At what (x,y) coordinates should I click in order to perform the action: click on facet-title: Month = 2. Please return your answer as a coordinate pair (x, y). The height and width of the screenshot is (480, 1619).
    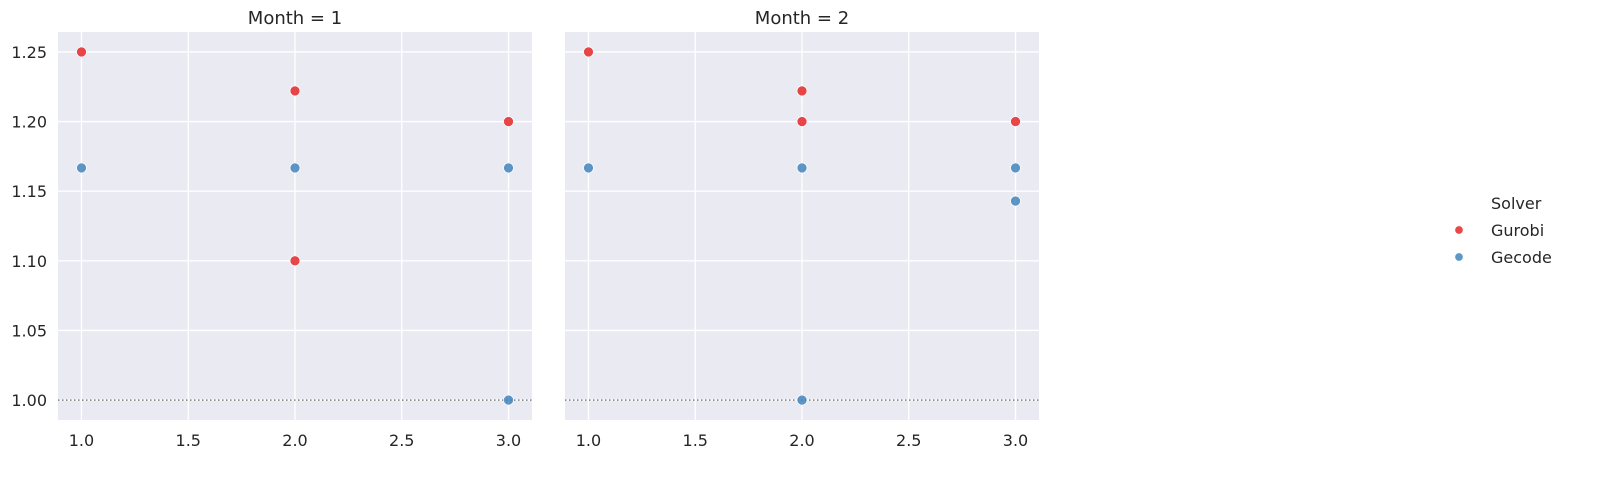
    Looking at the image, I should click on (802, 18).